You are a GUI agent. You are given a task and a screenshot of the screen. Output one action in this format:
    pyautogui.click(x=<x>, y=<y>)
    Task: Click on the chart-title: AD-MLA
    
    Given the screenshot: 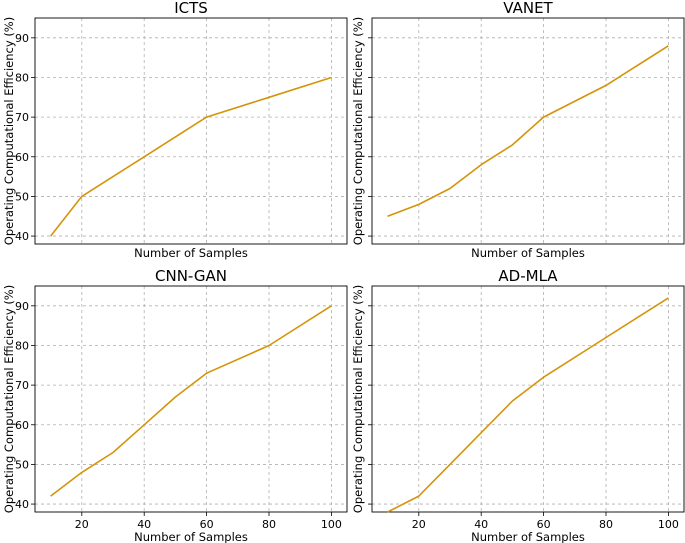 What is the action you would take?
    pyautogui.click(x=528, y=276)
    